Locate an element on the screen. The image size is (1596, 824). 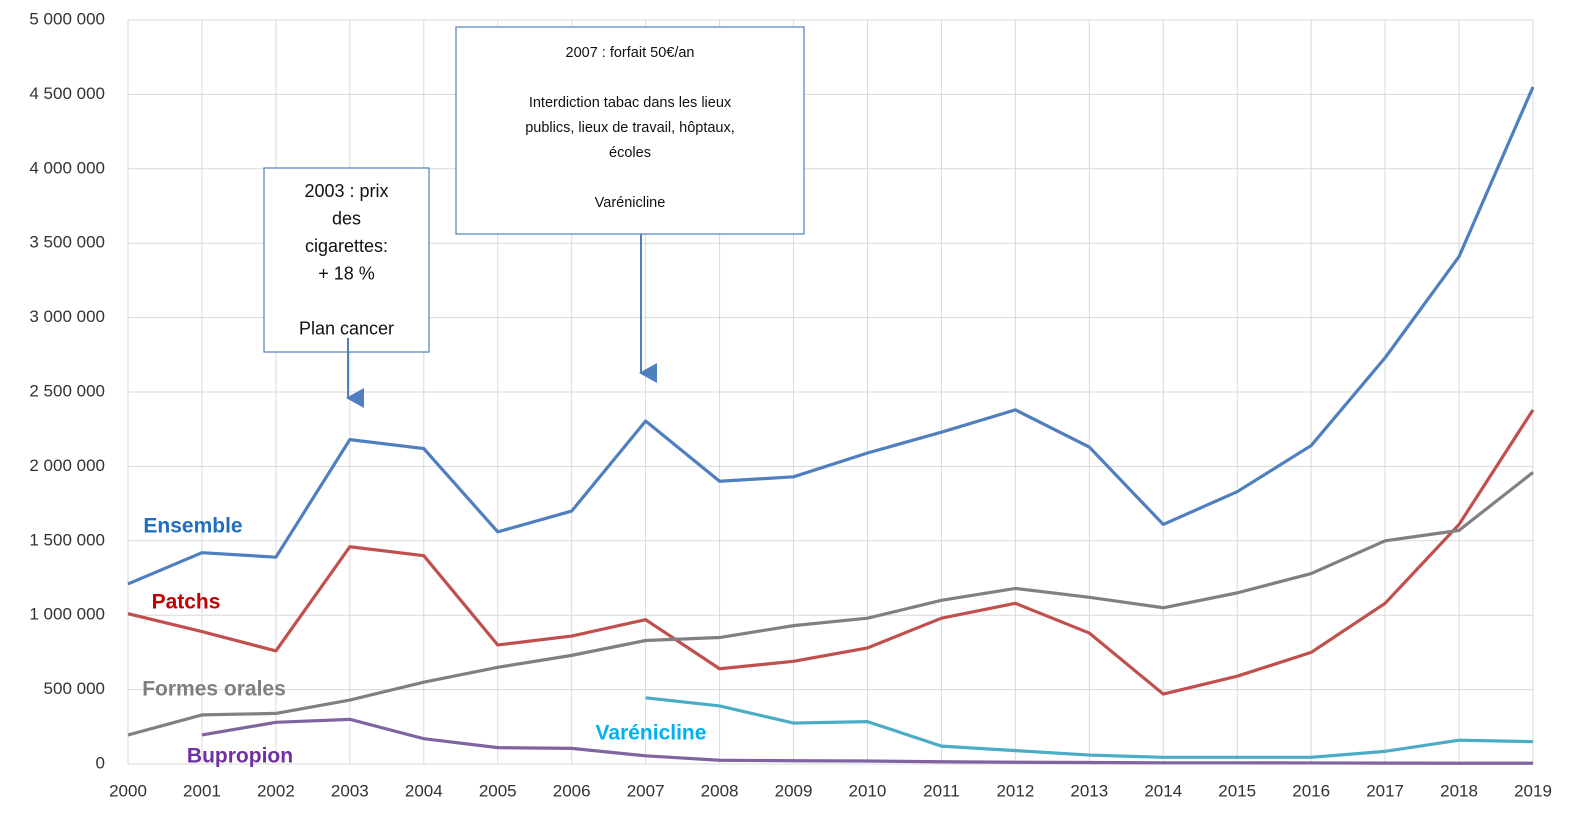
annotation-text: Interdiction tabac dans les lieux is located at coordinates (630, 103).